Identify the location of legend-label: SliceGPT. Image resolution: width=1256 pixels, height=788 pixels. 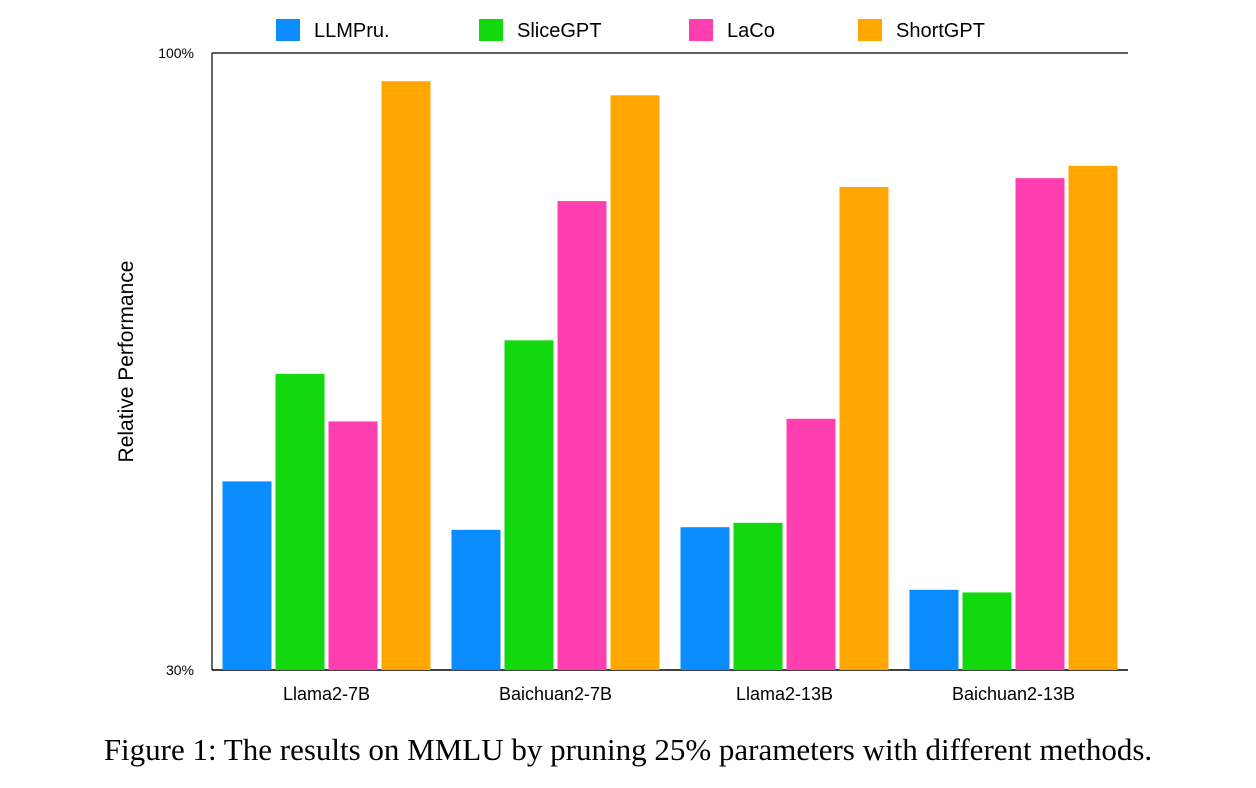
(559, 31).